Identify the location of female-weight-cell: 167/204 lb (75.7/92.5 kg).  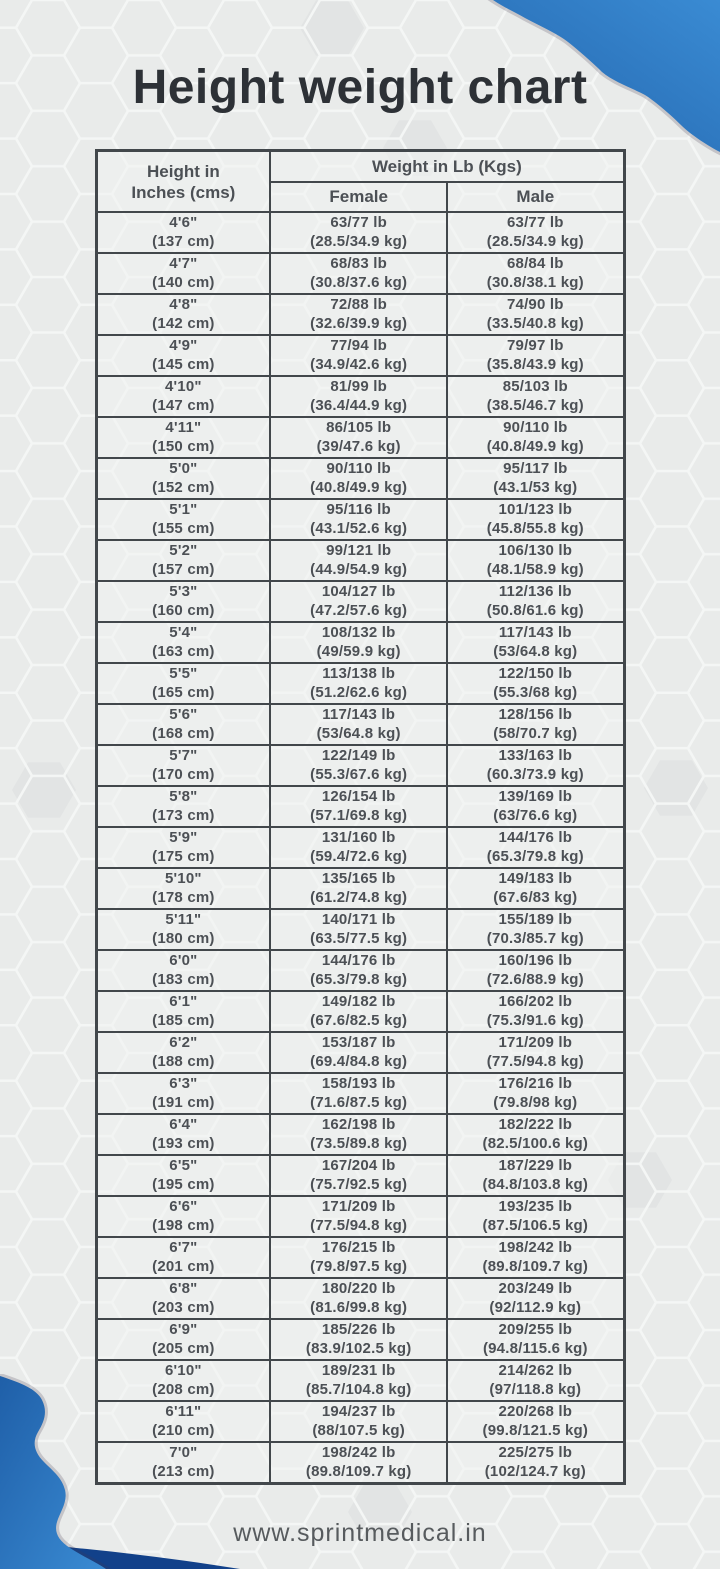
(359, 1175).